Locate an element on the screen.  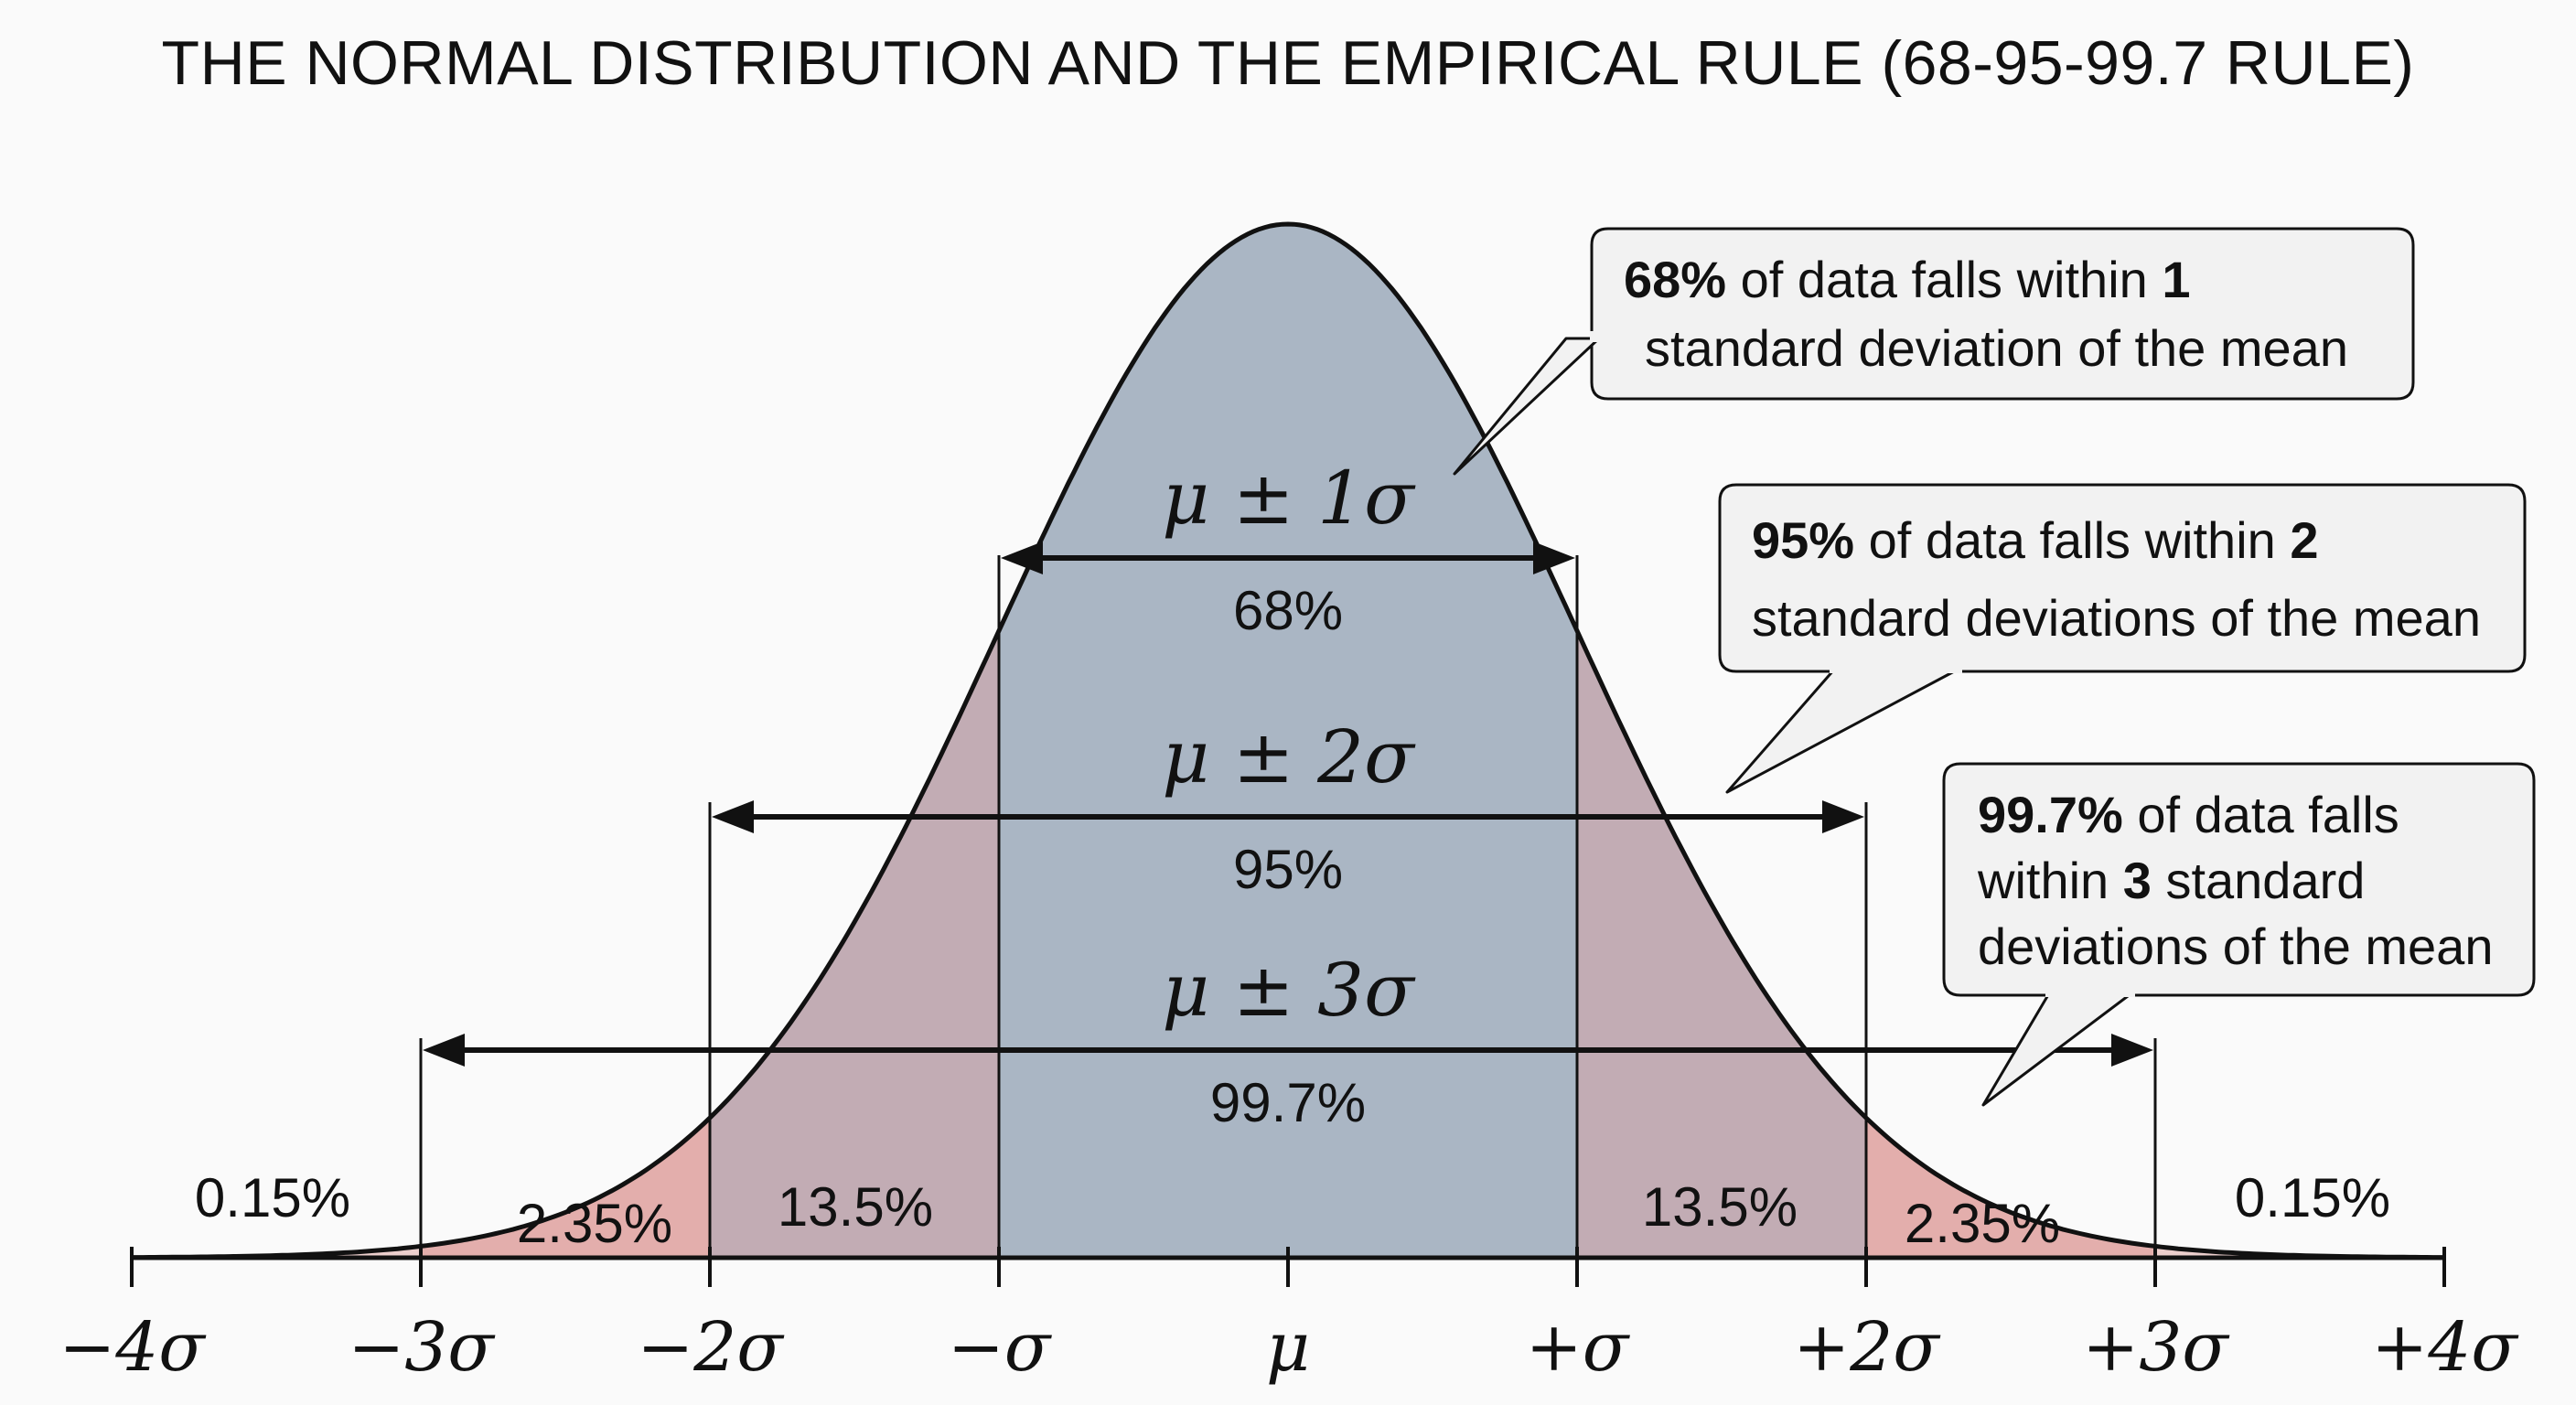
callout-99-7-line1: 99.7% of data falls is located at coordinates (2188, 814).